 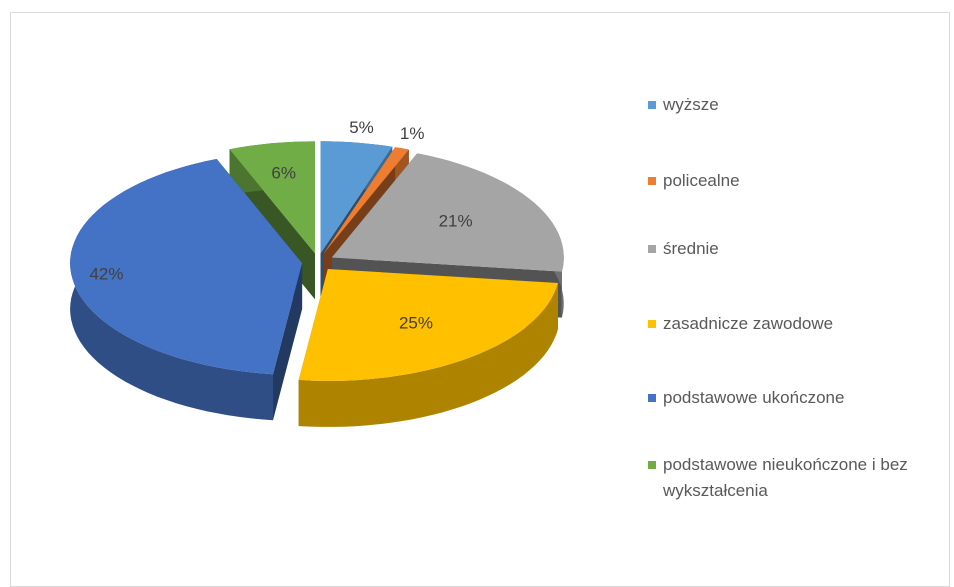 I want to click on slice-wall, so click(x=288, y=342).